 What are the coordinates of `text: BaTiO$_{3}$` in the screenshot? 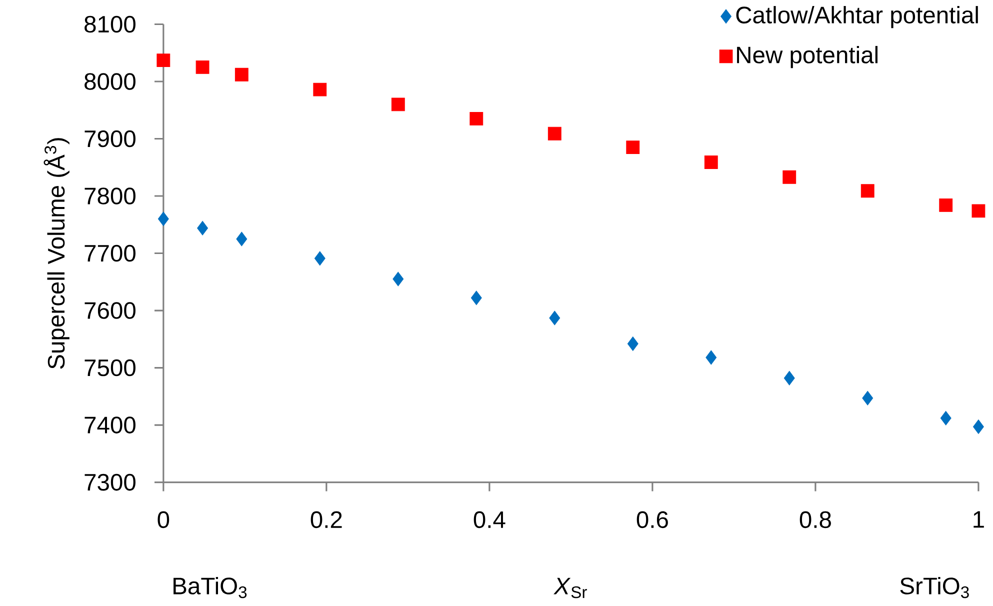 It's located at (210, 587).